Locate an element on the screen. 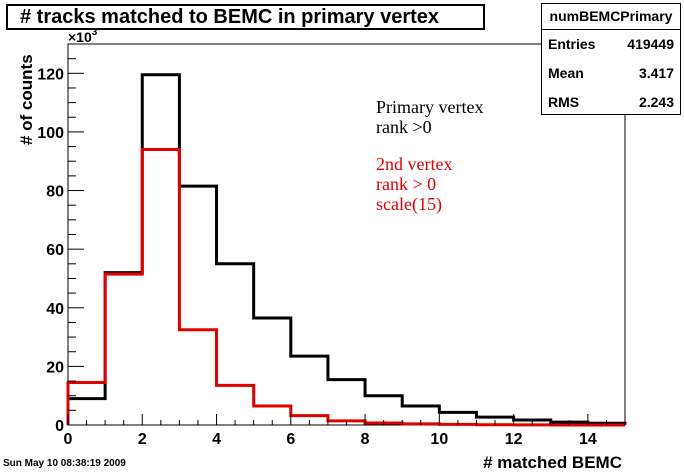  annotation-1: 2nd vertex rank > 0 scale(15) is located at coordinates (414, 184).